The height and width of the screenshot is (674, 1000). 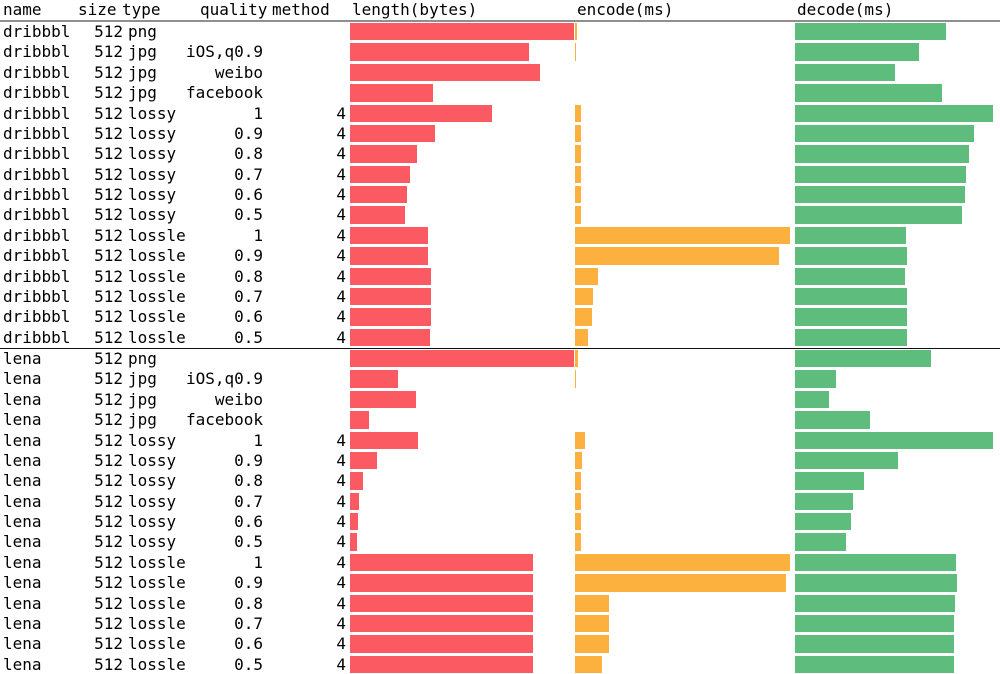 What do you see at coordinates (248, 481) in the screenshot?
I see `cell-quality: 0.8` at bounding box center [248, 481].